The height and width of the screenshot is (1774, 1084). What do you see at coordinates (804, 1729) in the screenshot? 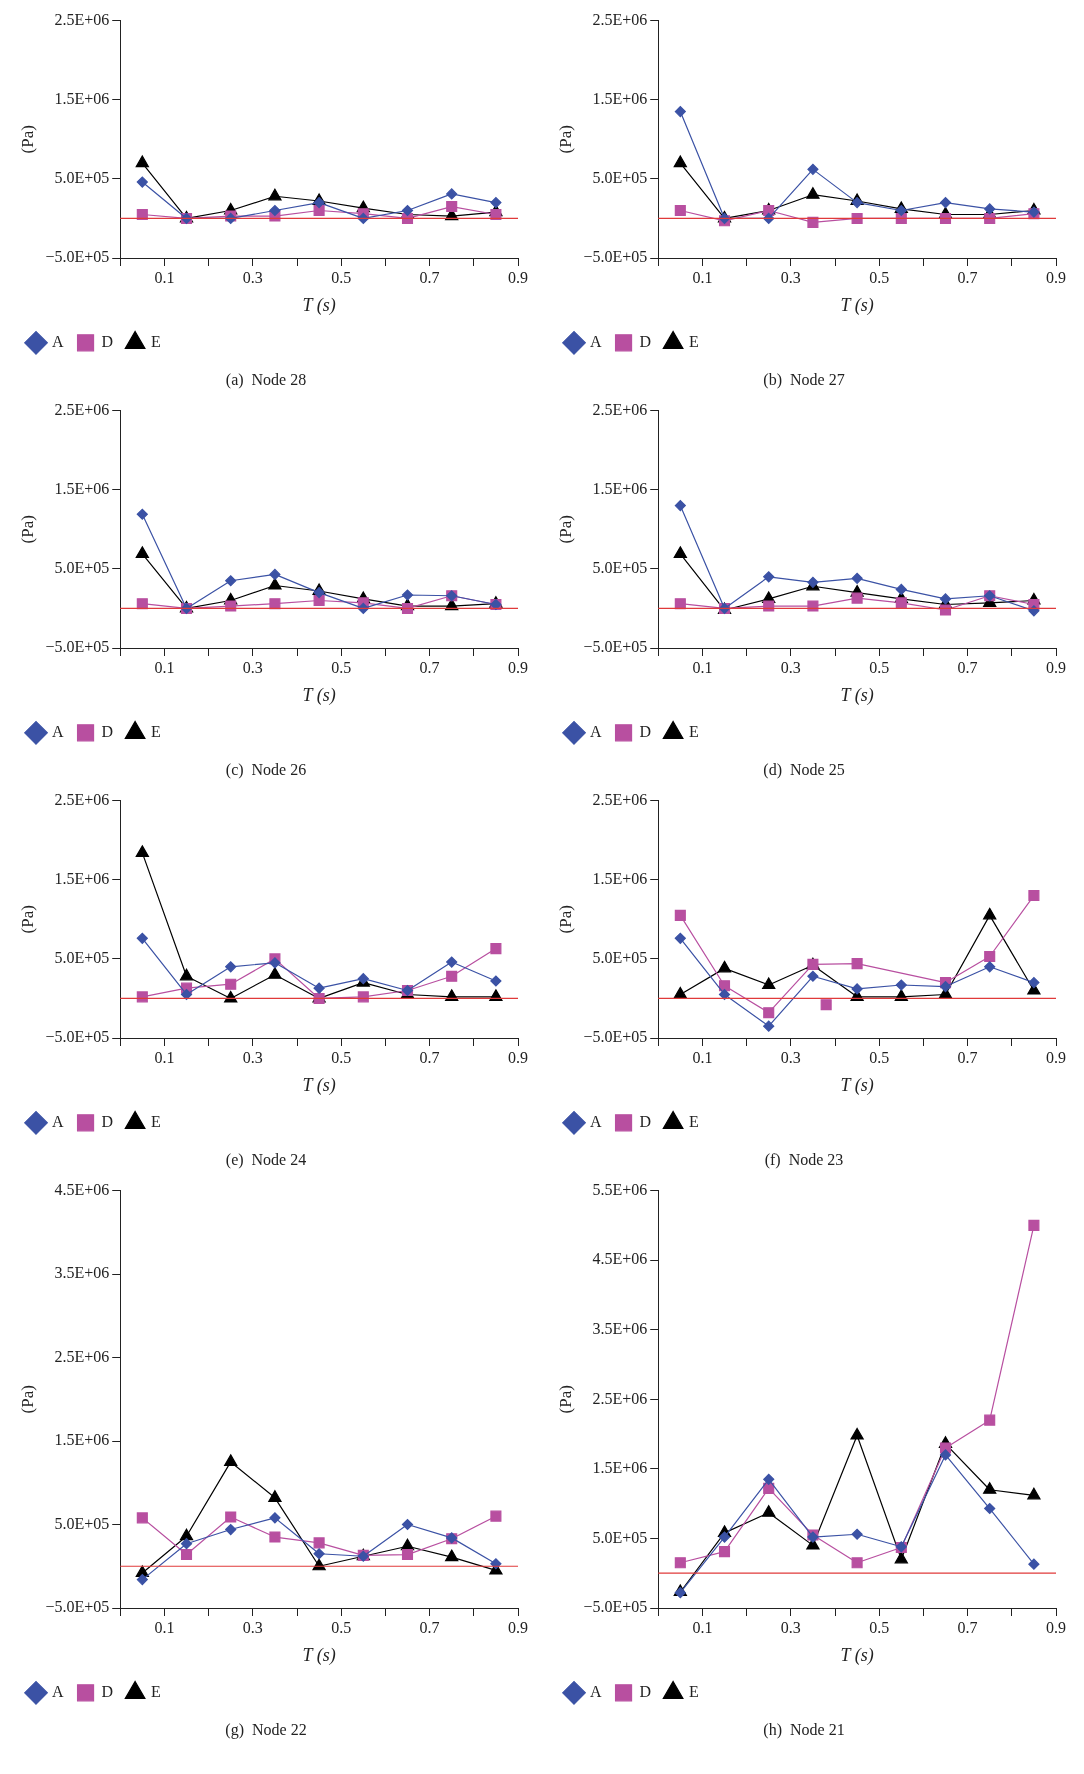
I see `text: (h) Node 21` at bounding box center [804, 1729].